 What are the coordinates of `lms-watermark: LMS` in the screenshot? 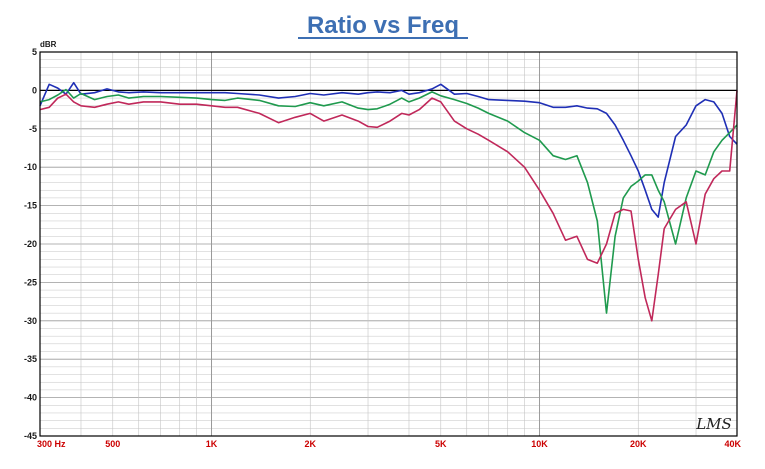 It's located at (713, 424).